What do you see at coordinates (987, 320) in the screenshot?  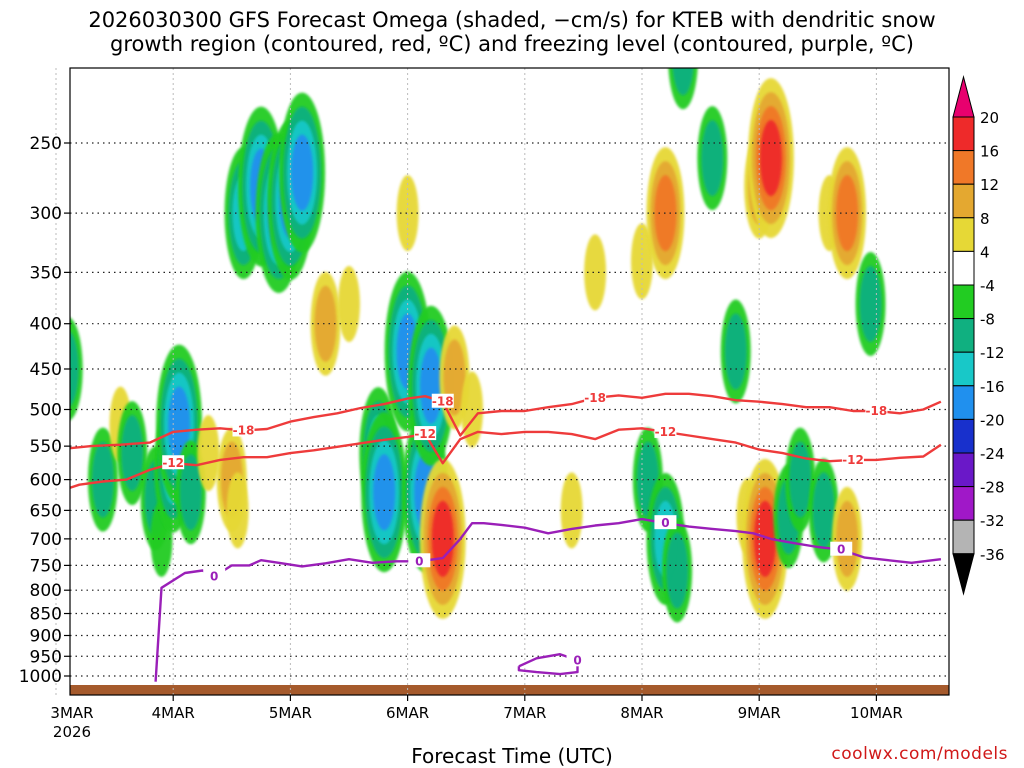 I see `colorbar-label: -8` at bounding box center [987, 320].